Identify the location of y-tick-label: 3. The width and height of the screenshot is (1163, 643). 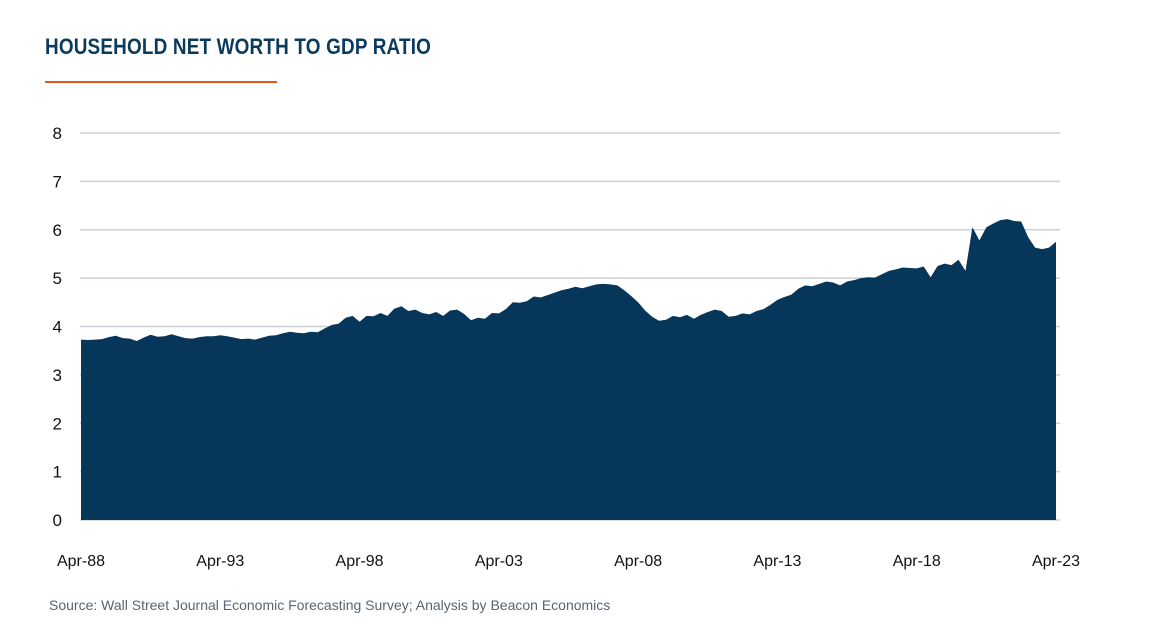
(57, 375).